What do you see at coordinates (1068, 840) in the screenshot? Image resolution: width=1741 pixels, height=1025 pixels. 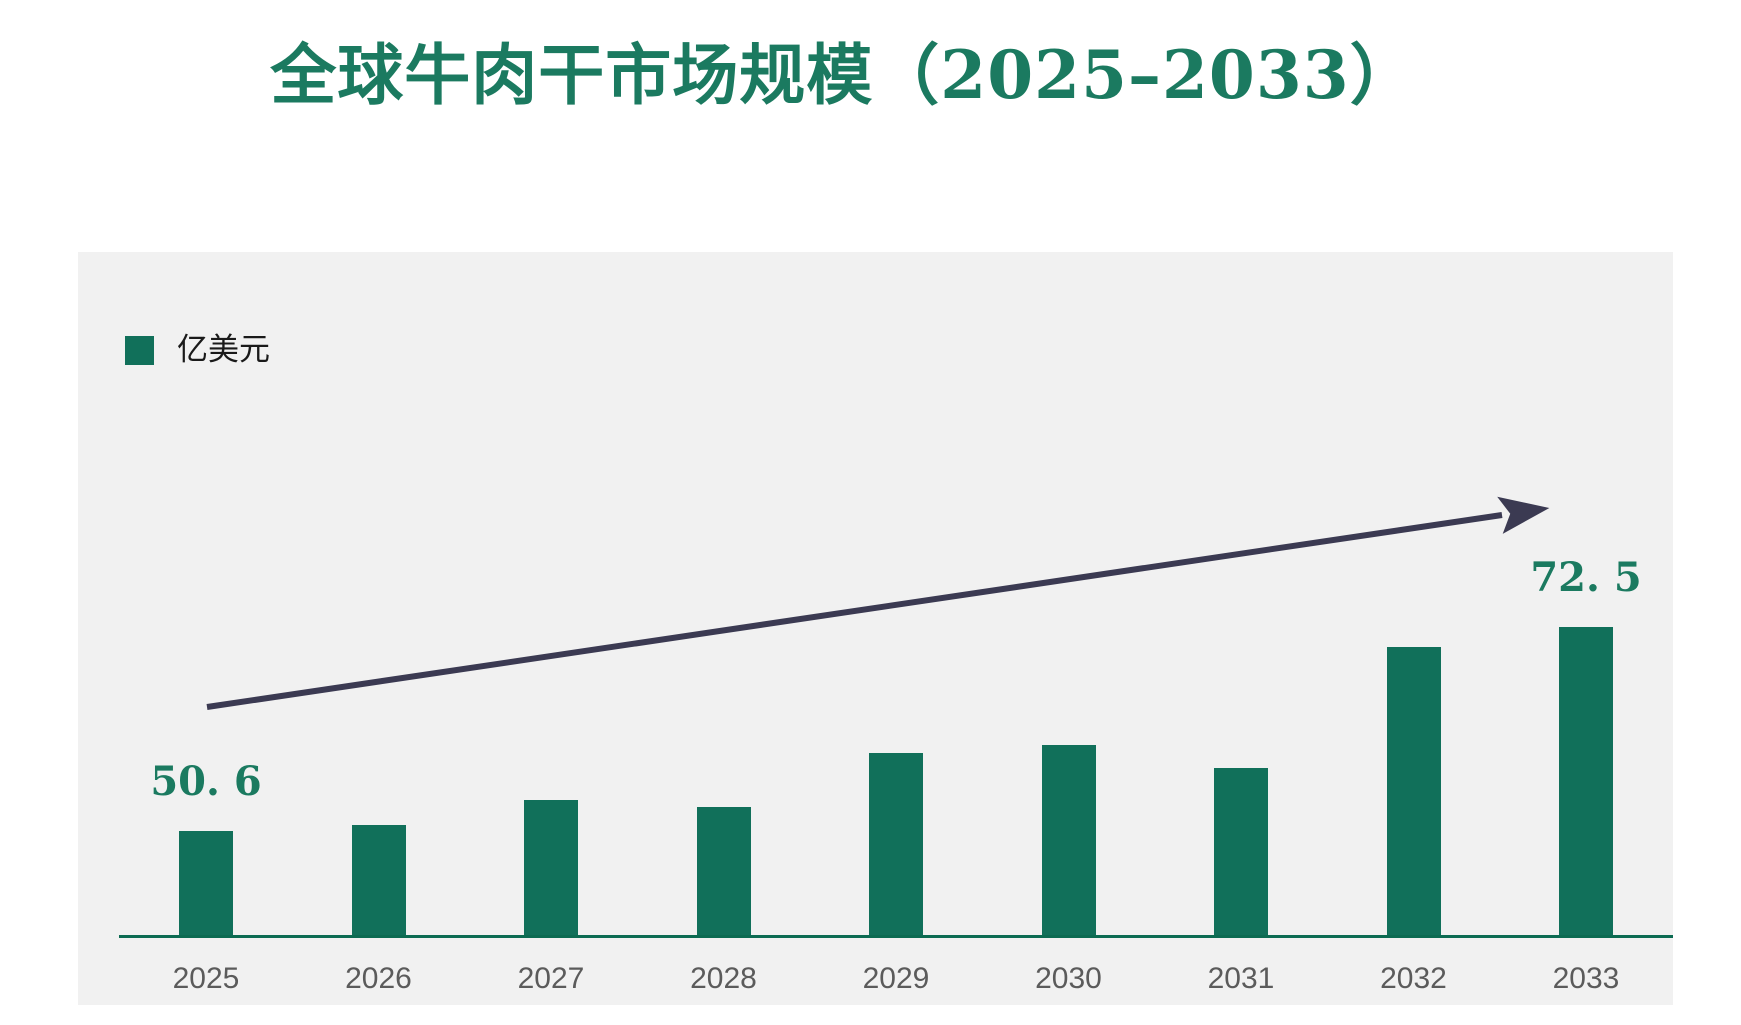 I see `bar-2030` at bounding box center [1068, 840].